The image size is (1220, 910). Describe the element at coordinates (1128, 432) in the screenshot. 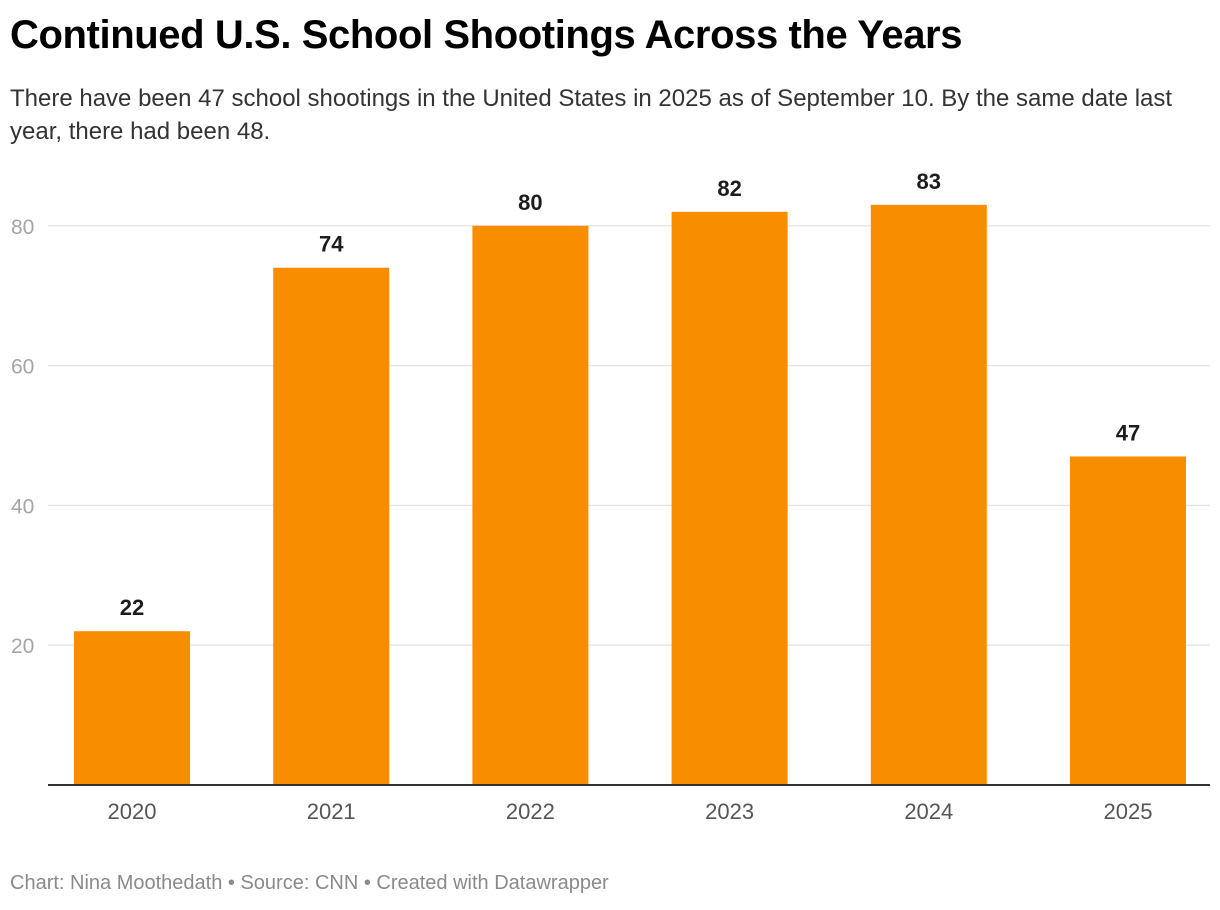

I see `value-label-2025: 47` at that location.